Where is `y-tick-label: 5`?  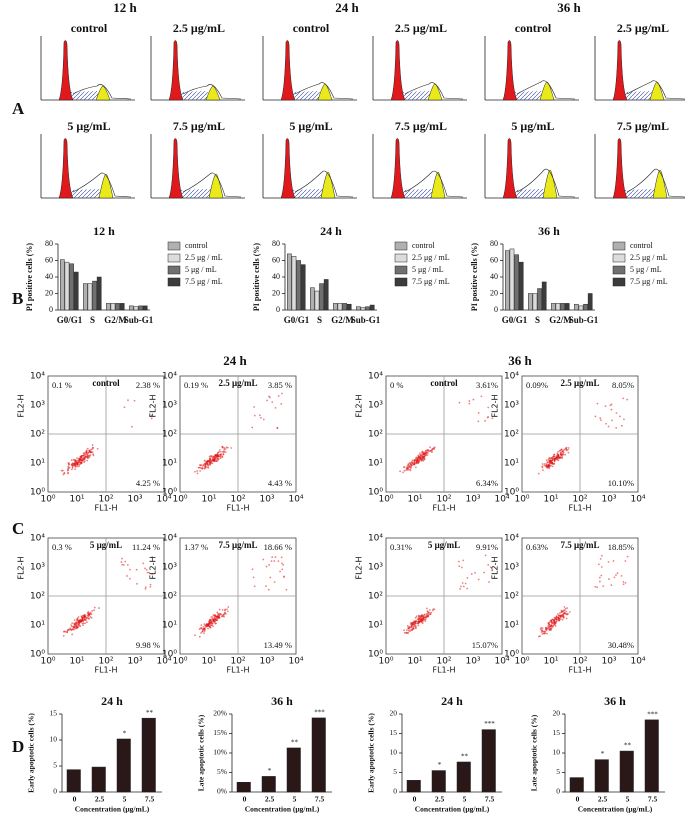
y-tick-label: 5 is located at coordinates (395, 771).